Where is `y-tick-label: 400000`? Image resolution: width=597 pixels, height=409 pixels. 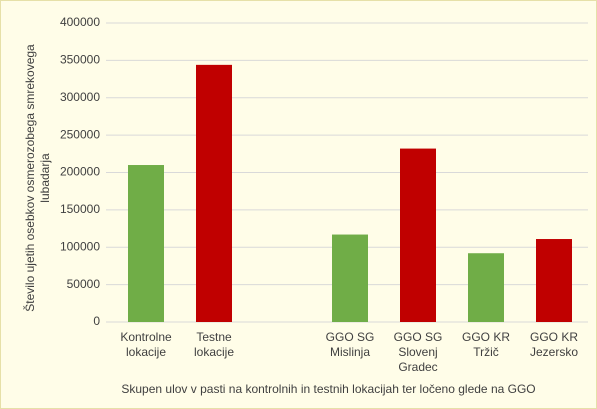 y-tick-label: 400000 is located at coordinates (80, 22).